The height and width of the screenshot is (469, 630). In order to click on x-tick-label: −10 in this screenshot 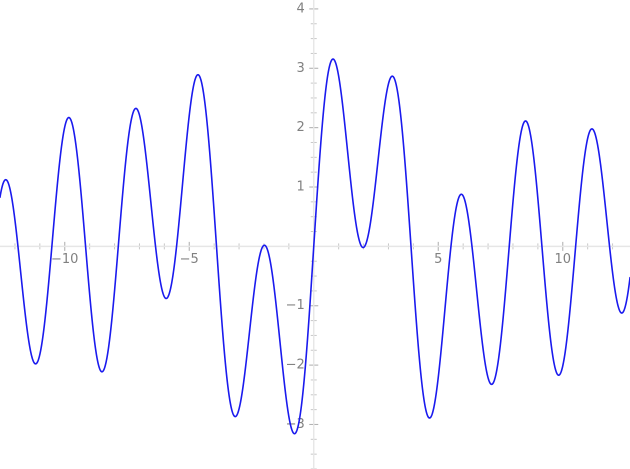, I will do `click(64, 259)`.